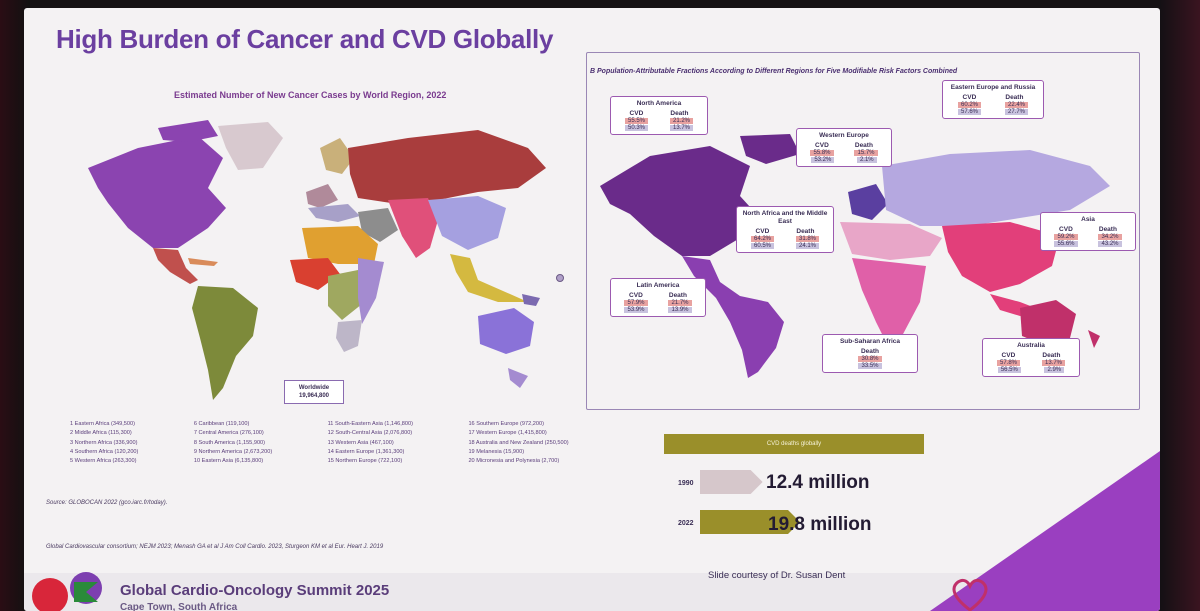 The height and width of the screenshot is (611, 1200). I want to click on region-northern-america, so click(157, 192).